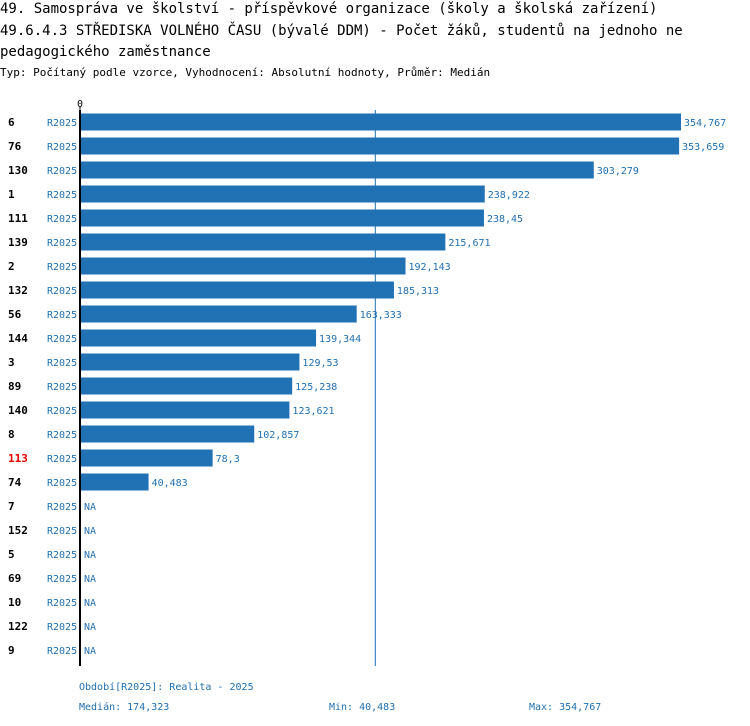 The height and width of the screenshot is (726, 750). I want to click on bar-value-label: 129,53, so click(320, 363).